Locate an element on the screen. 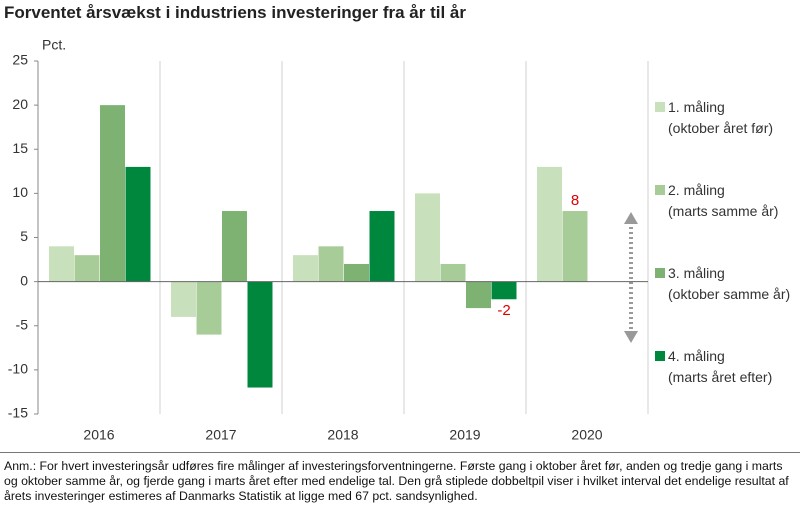 This screenshot has width=800, height=505. y-tick-label: 0 is located at coordinates (24, 280).